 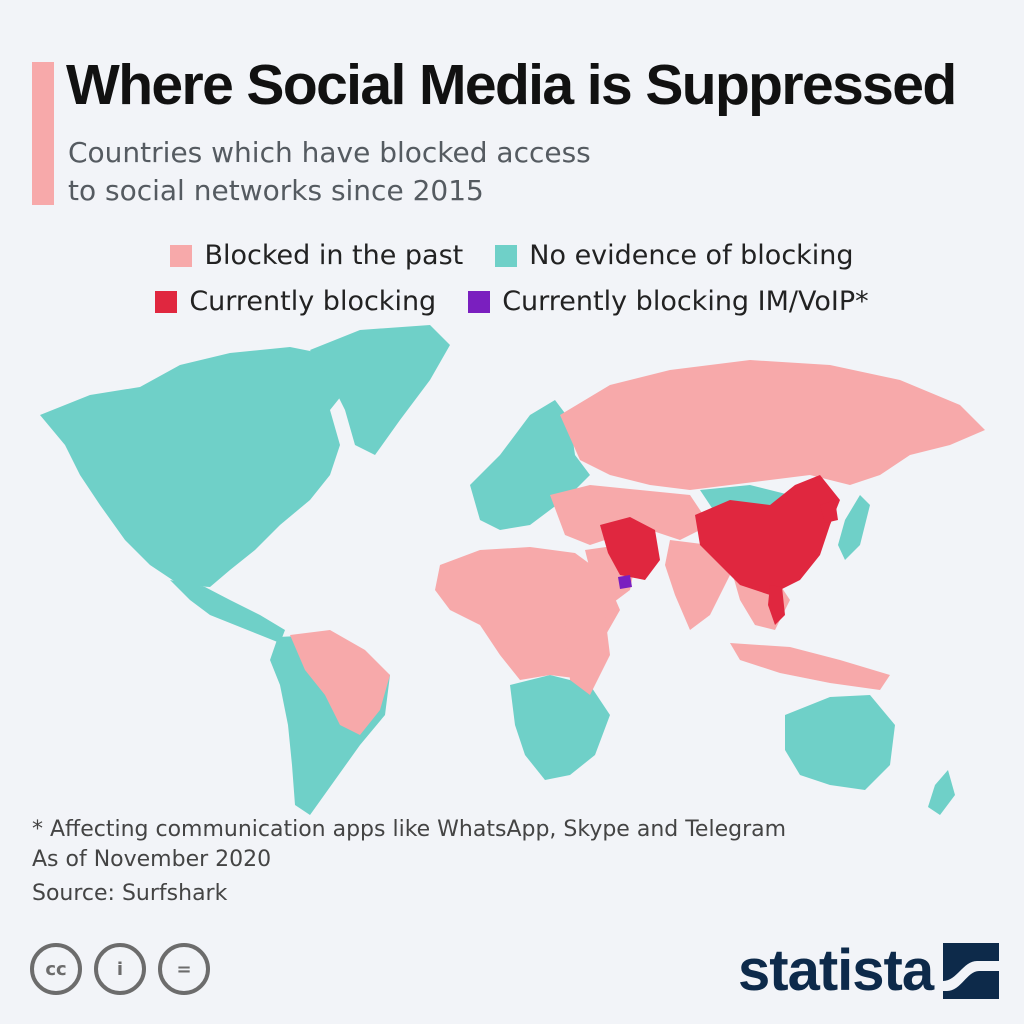 What do you see at coordinates (772, 425) in the screenshot?
I see `region-russia` at bounding box center [772, 425].